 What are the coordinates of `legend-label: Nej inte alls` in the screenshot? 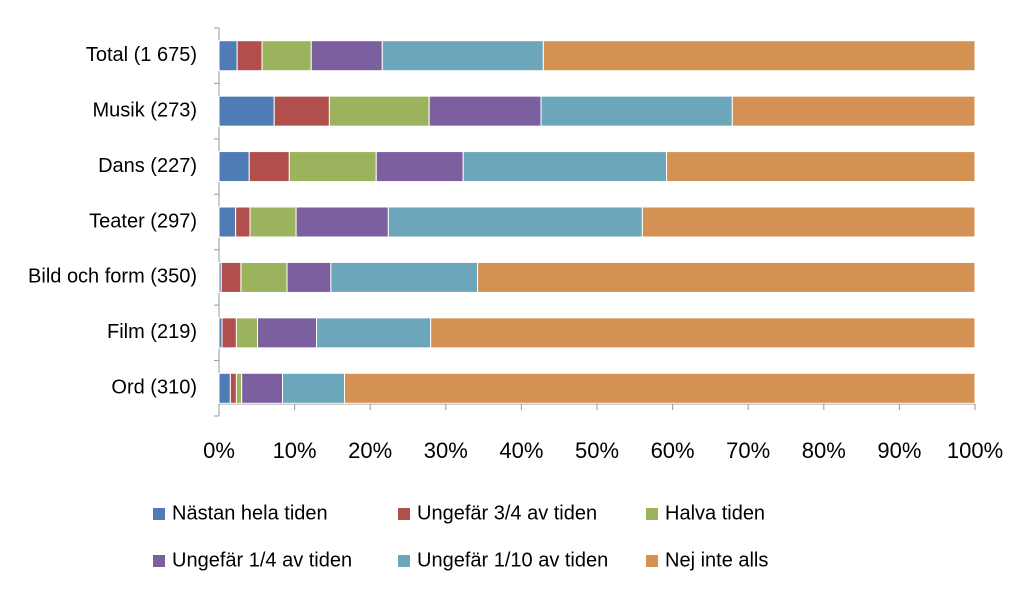 It's located at (716, 560).